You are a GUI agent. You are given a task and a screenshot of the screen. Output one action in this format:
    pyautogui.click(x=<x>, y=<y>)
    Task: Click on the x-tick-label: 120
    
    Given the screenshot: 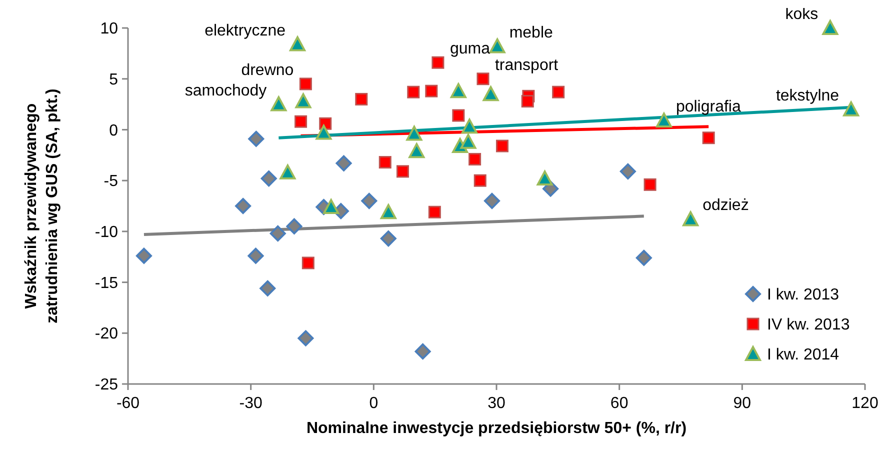 What is the action you would take?
    pyautogui.click(x=865, y=403)
    